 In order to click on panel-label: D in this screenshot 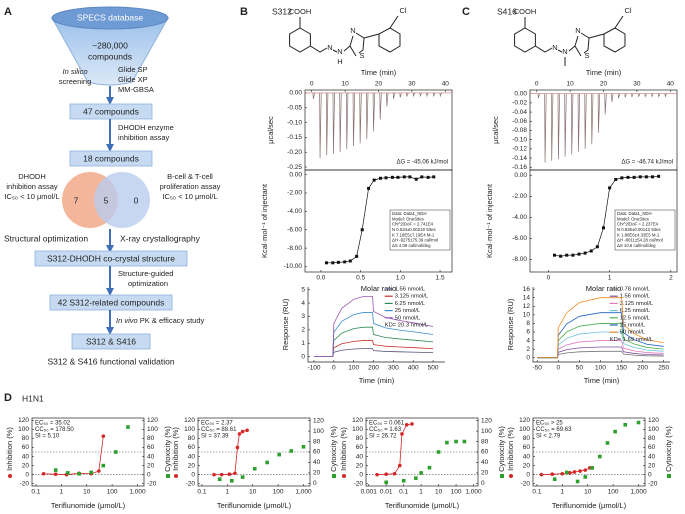, I will do `click(8, 398)`.